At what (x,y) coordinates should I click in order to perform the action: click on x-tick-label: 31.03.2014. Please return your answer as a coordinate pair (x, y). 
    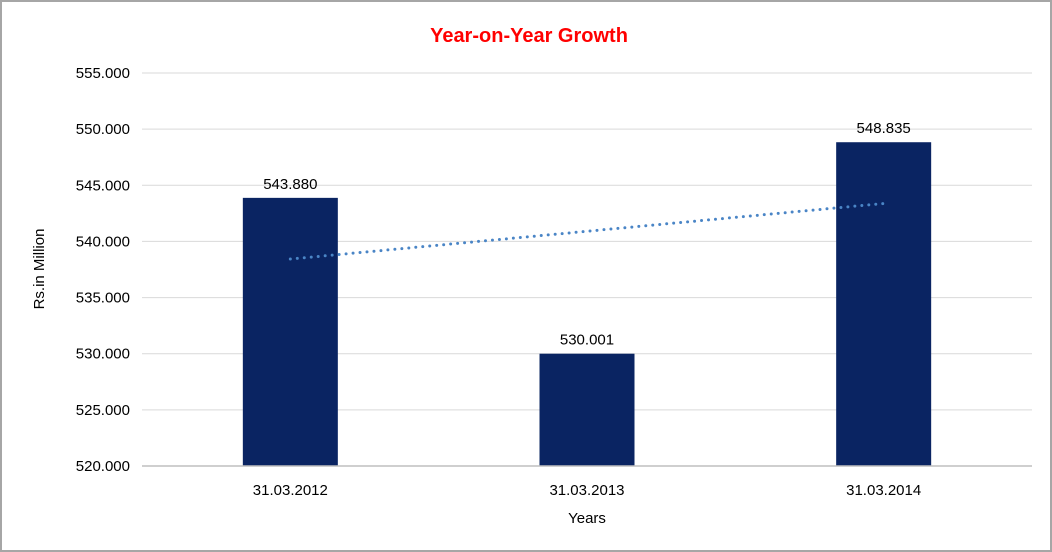
    Looking at the image, I should click on (883, 490).